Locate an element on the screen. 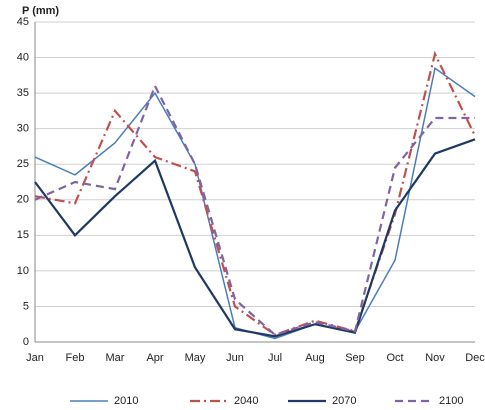  y-tick-label: 25 is located at coordinates (23, 164).